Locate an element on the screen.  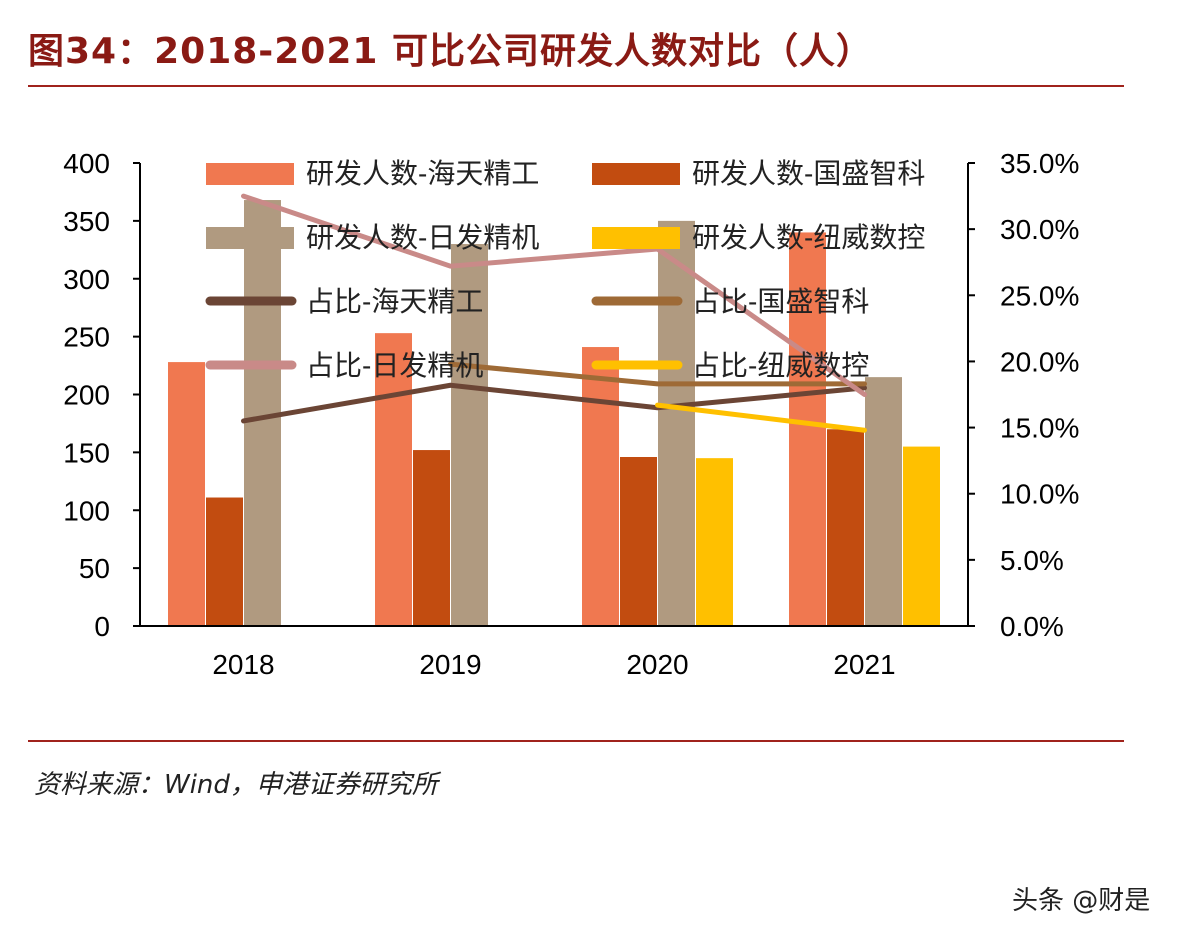
legend-item-4: 占比-海天精工 is located at coordinates (344, 301).